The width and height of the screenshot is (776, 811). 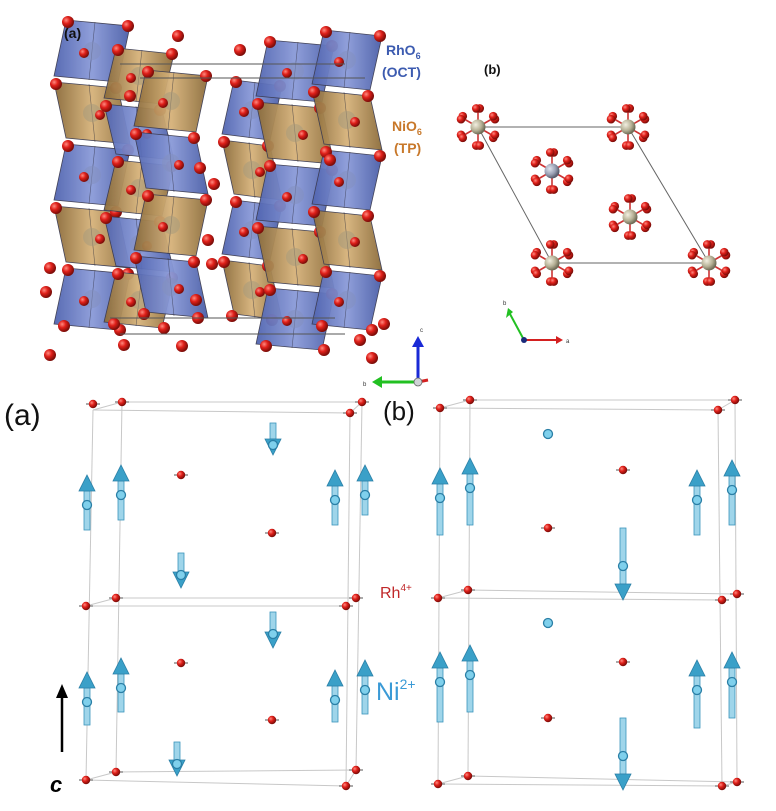 What do you see at coordinates (365, 385) in the screenshot?
I see `top-a-axis-b: b` at bounding box center [365, 385].